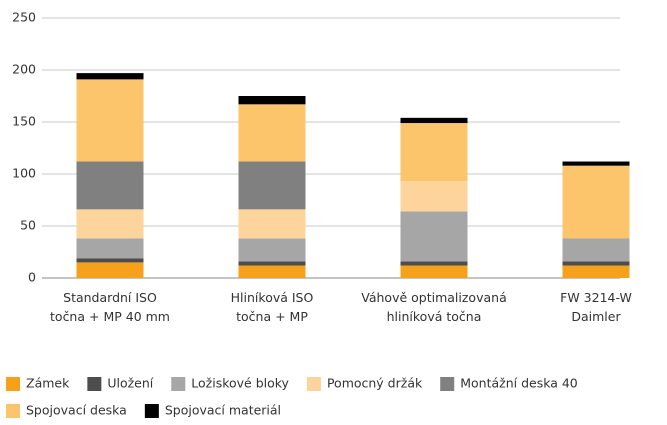 This screenshot has height=425, width=667. What do you see at coordinates (596, 297) in the screenshot?
I see `x-tick-label-line: FW 3214-W` at bounding box center [596, 297].